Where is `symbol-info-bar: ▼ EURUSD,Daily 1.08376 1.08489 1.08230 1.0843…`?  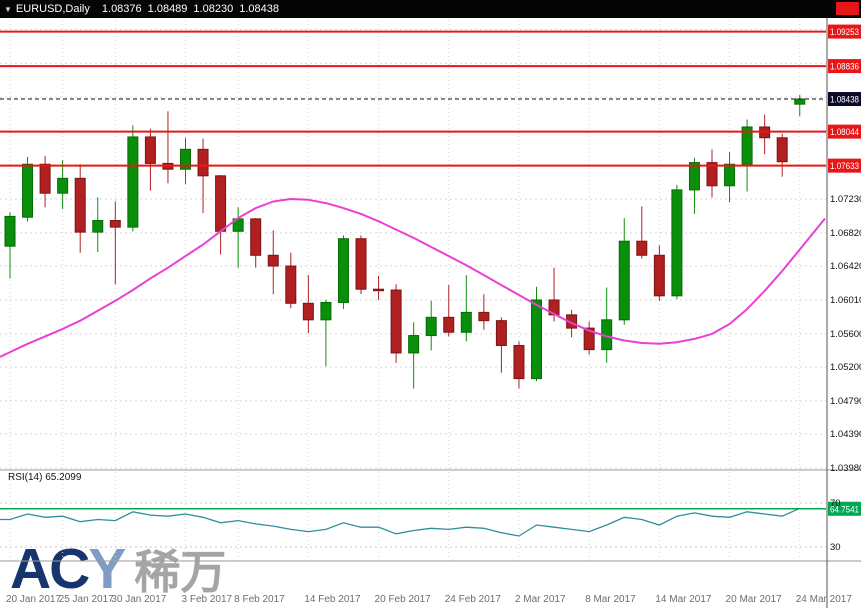
symbol-info-bar: ▼ EURUSD,Daily 1.08376 1.08489 1.08230 1.0843… is located at coordinates (430, 9).